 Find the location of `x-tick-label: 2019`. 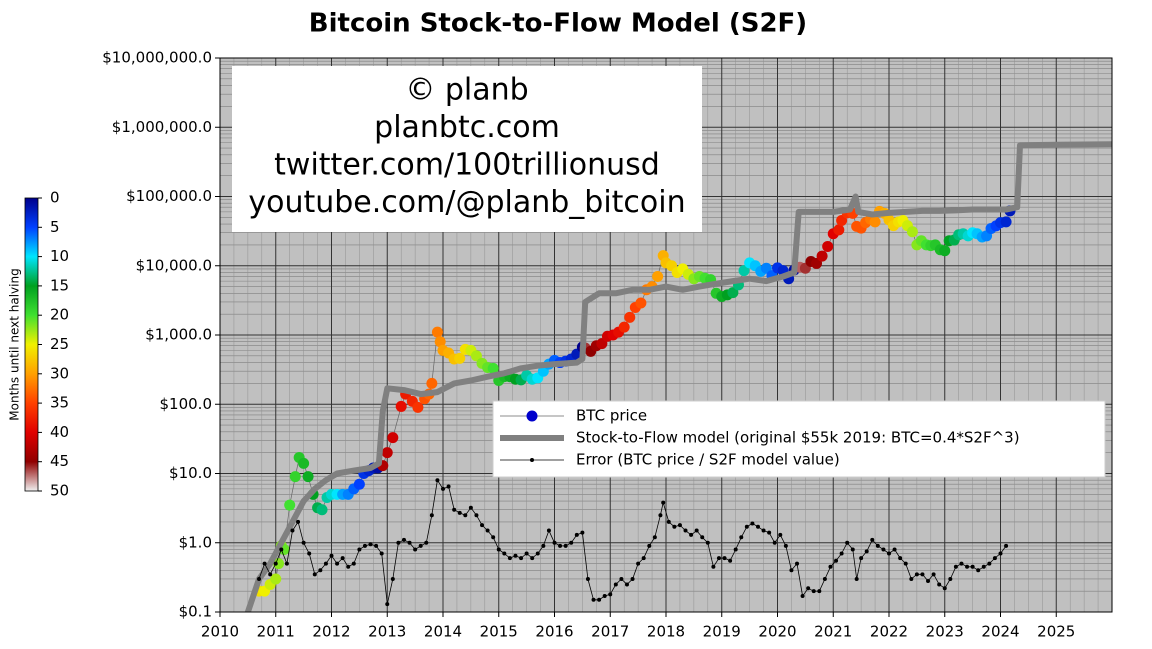

x-tick-label: 2019 is located at coordinates (722, 632).